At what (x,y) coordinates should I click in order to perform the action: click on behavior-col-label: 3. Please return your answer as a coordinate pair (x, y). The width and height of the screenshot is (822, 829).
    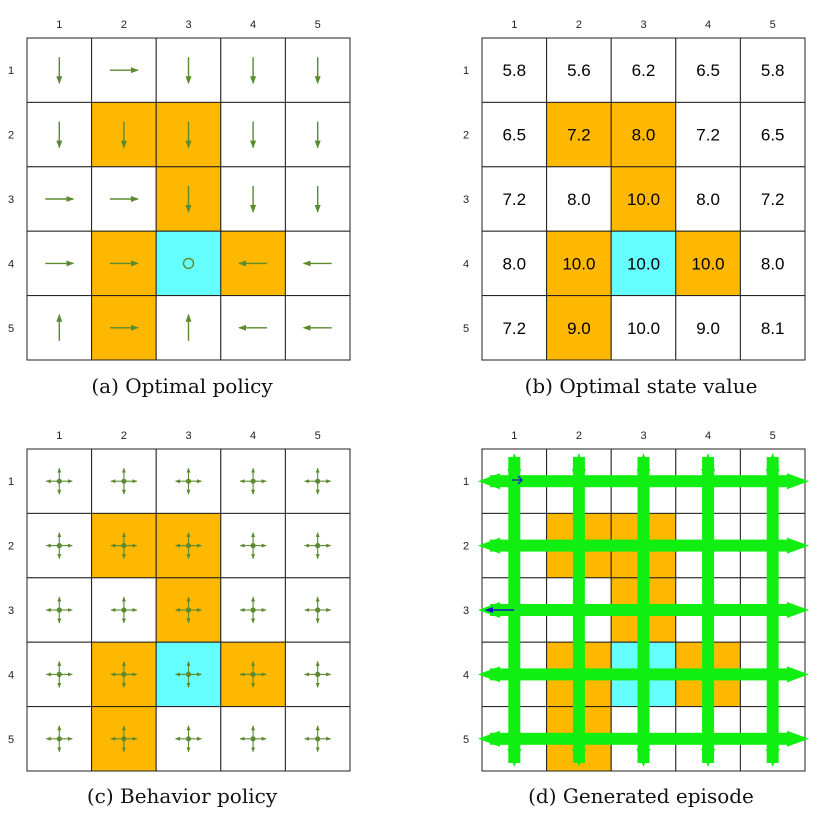
    Looking at the image, I should click on (188, 436).